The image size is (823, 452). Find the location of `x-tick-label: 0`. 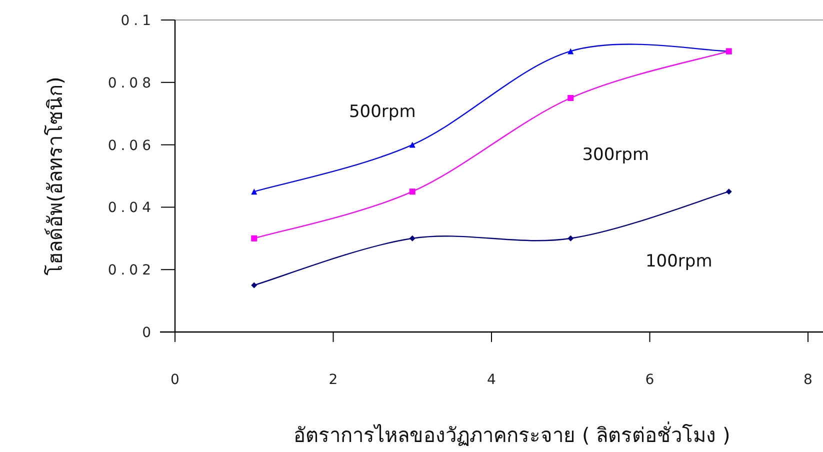

x-tick-label: 0 is located at coordinates (175, 380).